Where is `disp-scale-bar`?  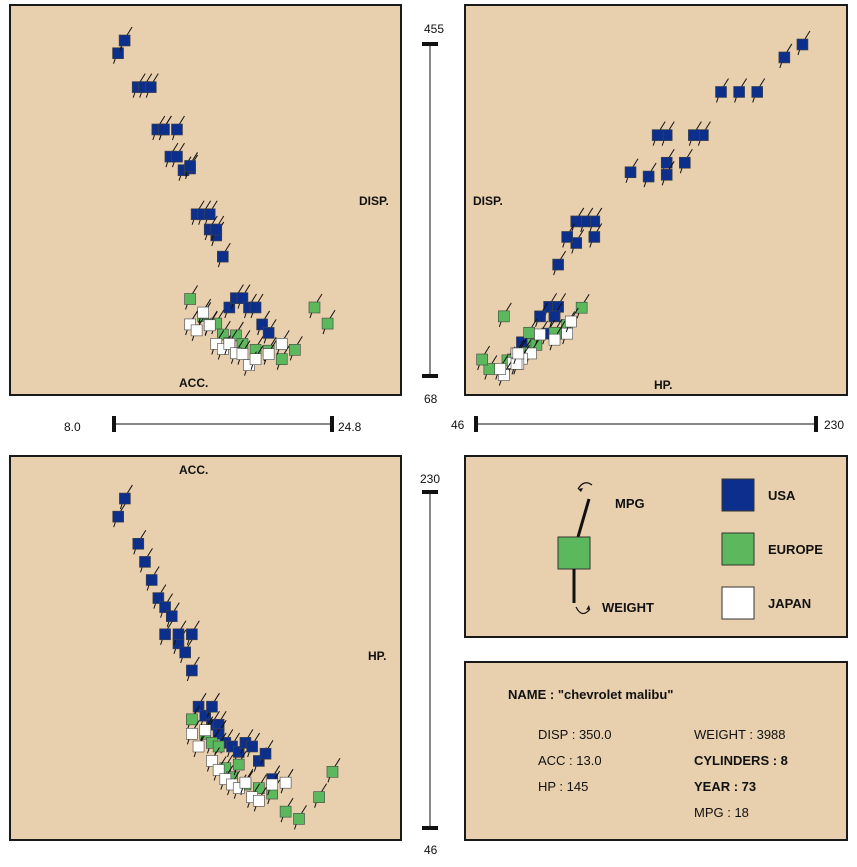 disp-scale-bar is located at coordinates (430, 210).